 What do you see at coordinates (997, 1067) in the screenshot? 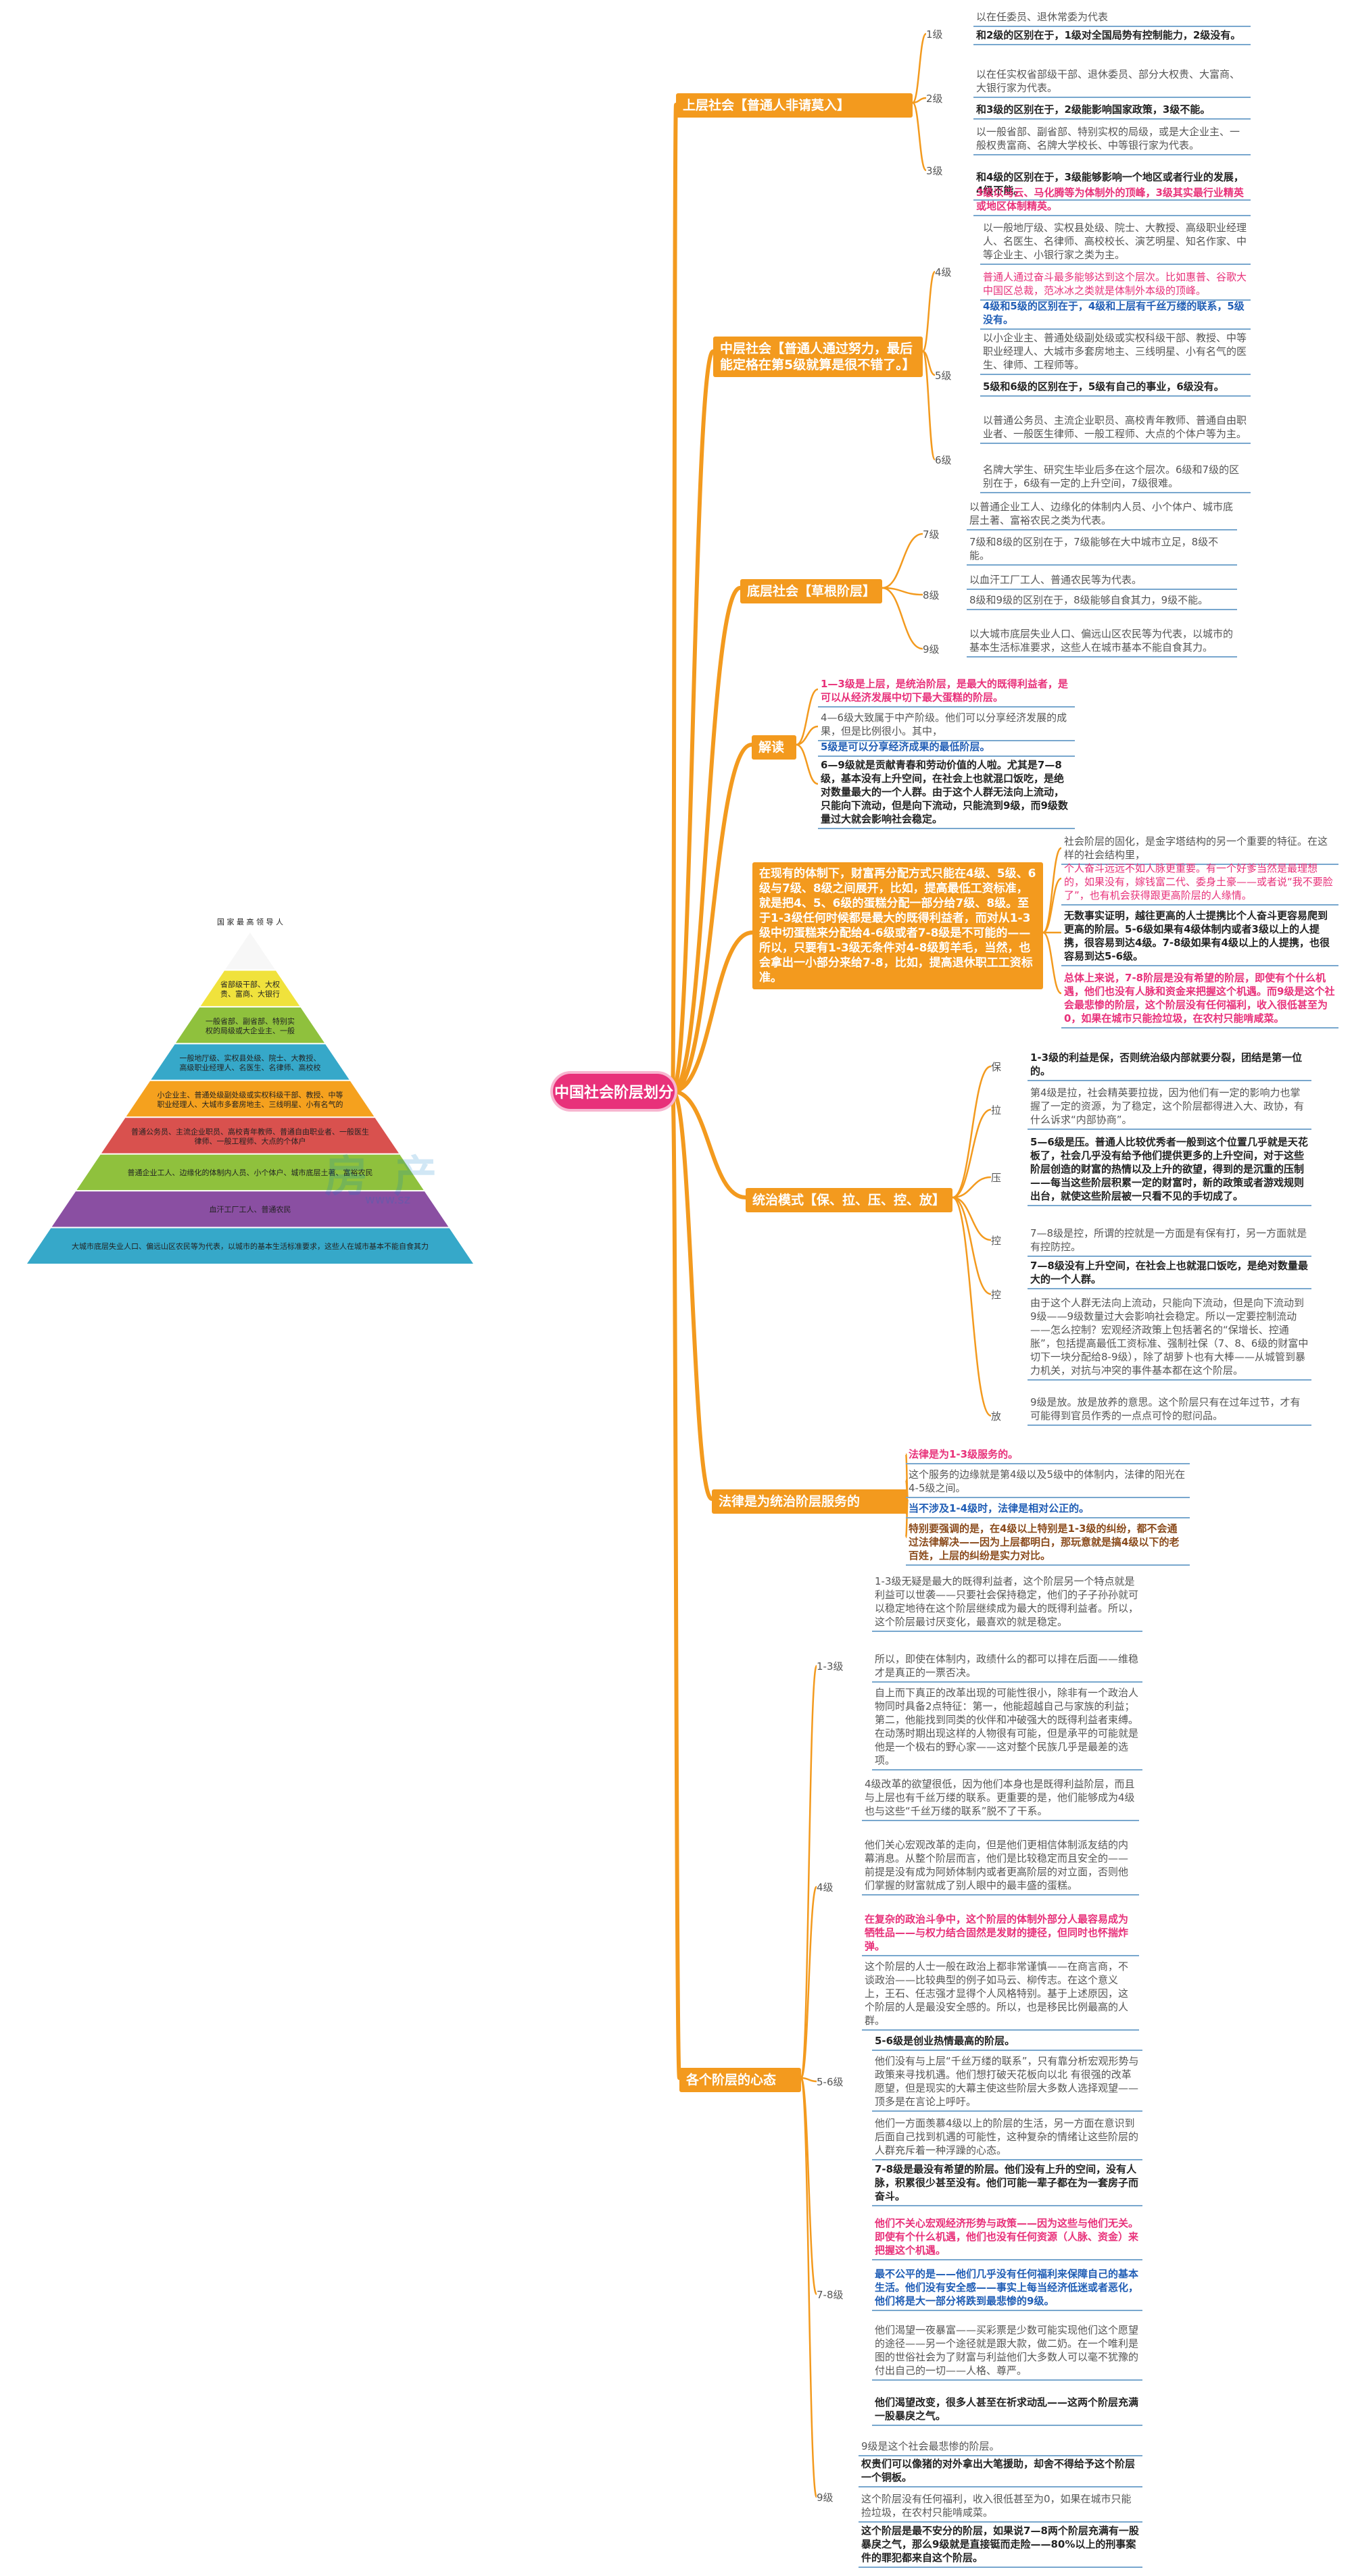
I see `rule-bao-label: 保` at bounding box center [997, 1067].